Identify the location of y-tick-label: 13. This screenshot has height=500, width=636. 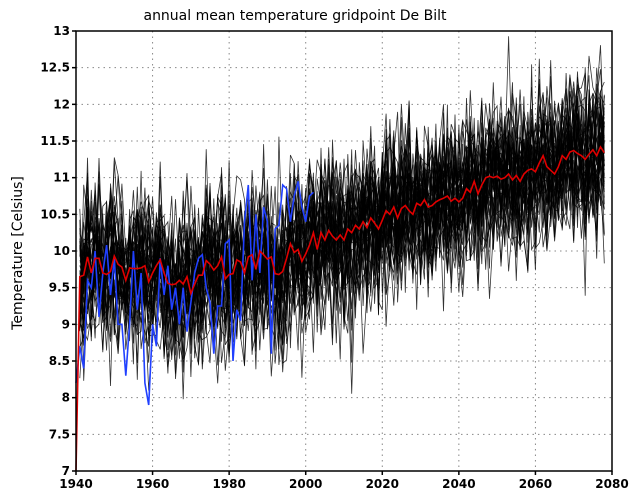
(61, 31).